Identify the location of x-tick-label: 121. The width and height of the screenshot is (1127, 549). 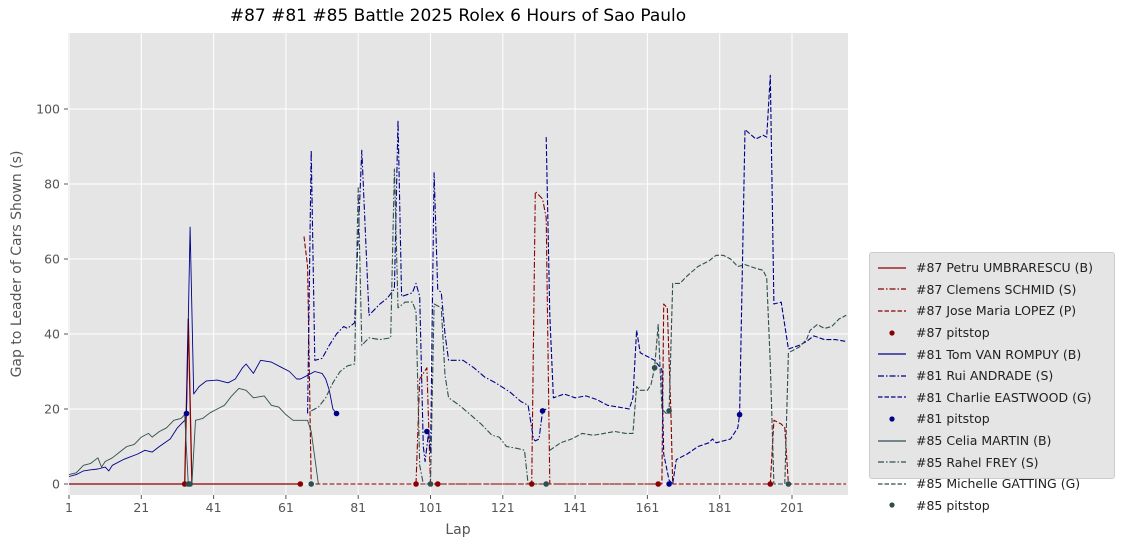
(503, 507).